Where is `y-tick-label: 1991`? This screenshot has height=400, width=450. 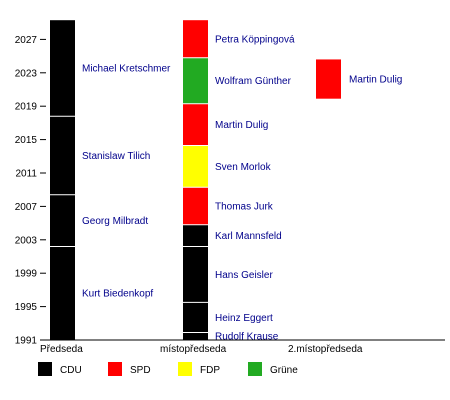
y-tick-label: 1991 is located at coordinates (26, 341).